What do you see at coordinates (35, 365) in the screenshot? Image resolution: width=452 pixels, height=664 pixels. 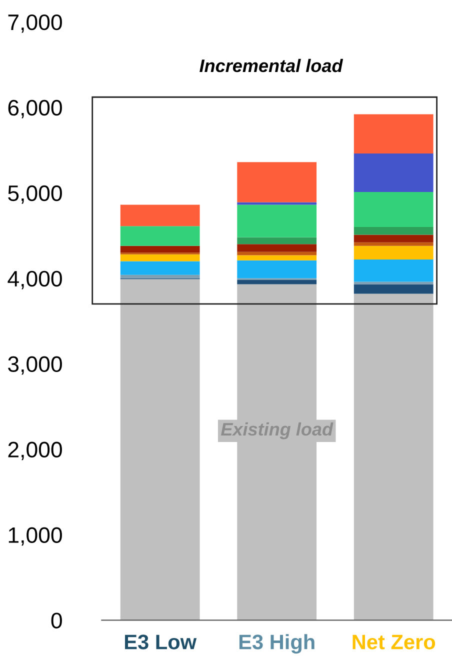 I see `y-tick-label: 3,000` at bounding box center [35, 365].